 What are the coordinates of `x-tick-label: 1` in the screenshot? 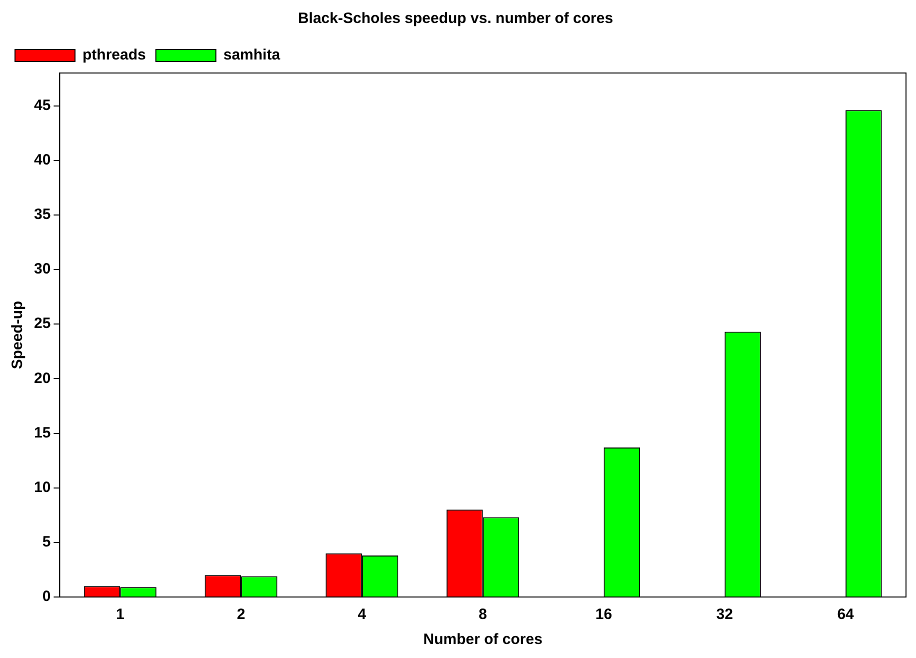 It's located at (120, 615).